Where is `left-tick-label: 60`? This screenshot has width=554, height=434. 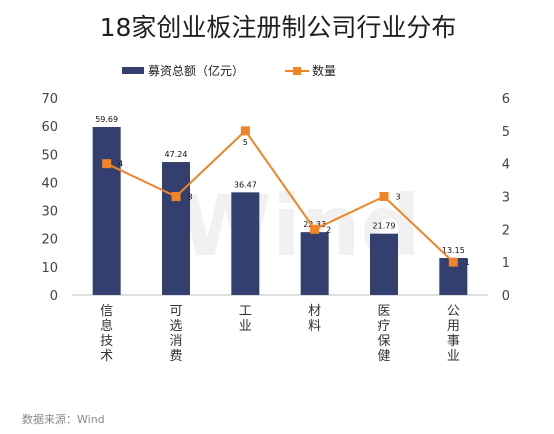 left-tick-label: 60 is located at coordinates (49, 127).